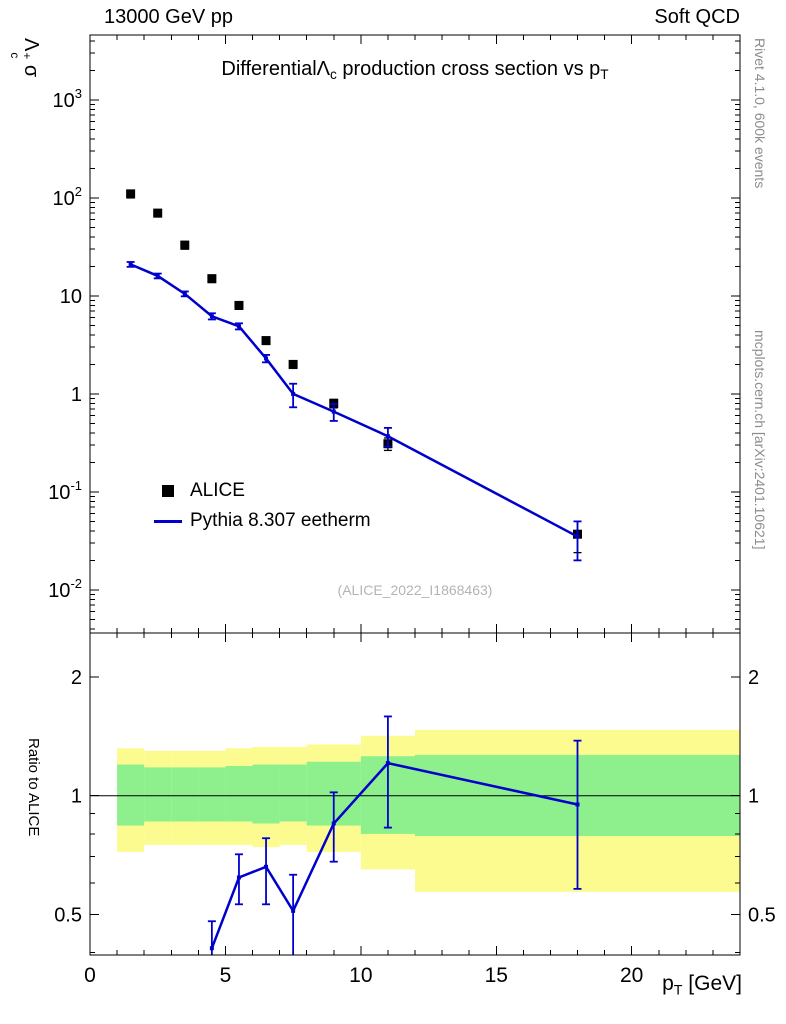  I want to click on svg-text: 10⁻², so click(65, 589).